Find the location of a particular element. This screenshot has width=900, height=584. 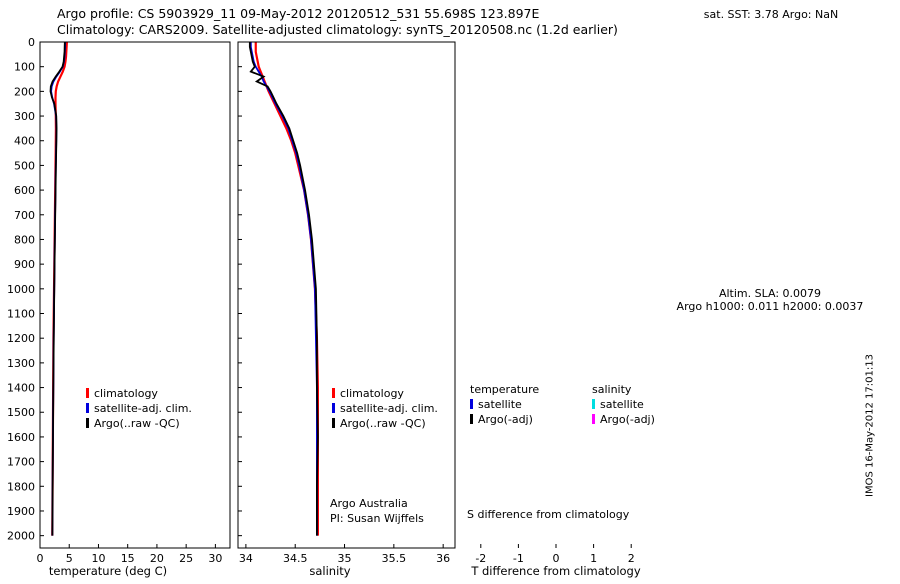

svg-text: 35.5 is located at coordinates (394, 558).